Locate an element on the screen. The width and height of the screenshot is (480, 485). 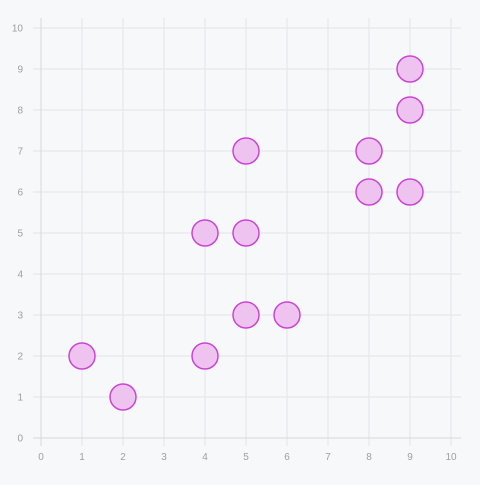
x-tick-label: 5 is located at coordinates (246, 457).